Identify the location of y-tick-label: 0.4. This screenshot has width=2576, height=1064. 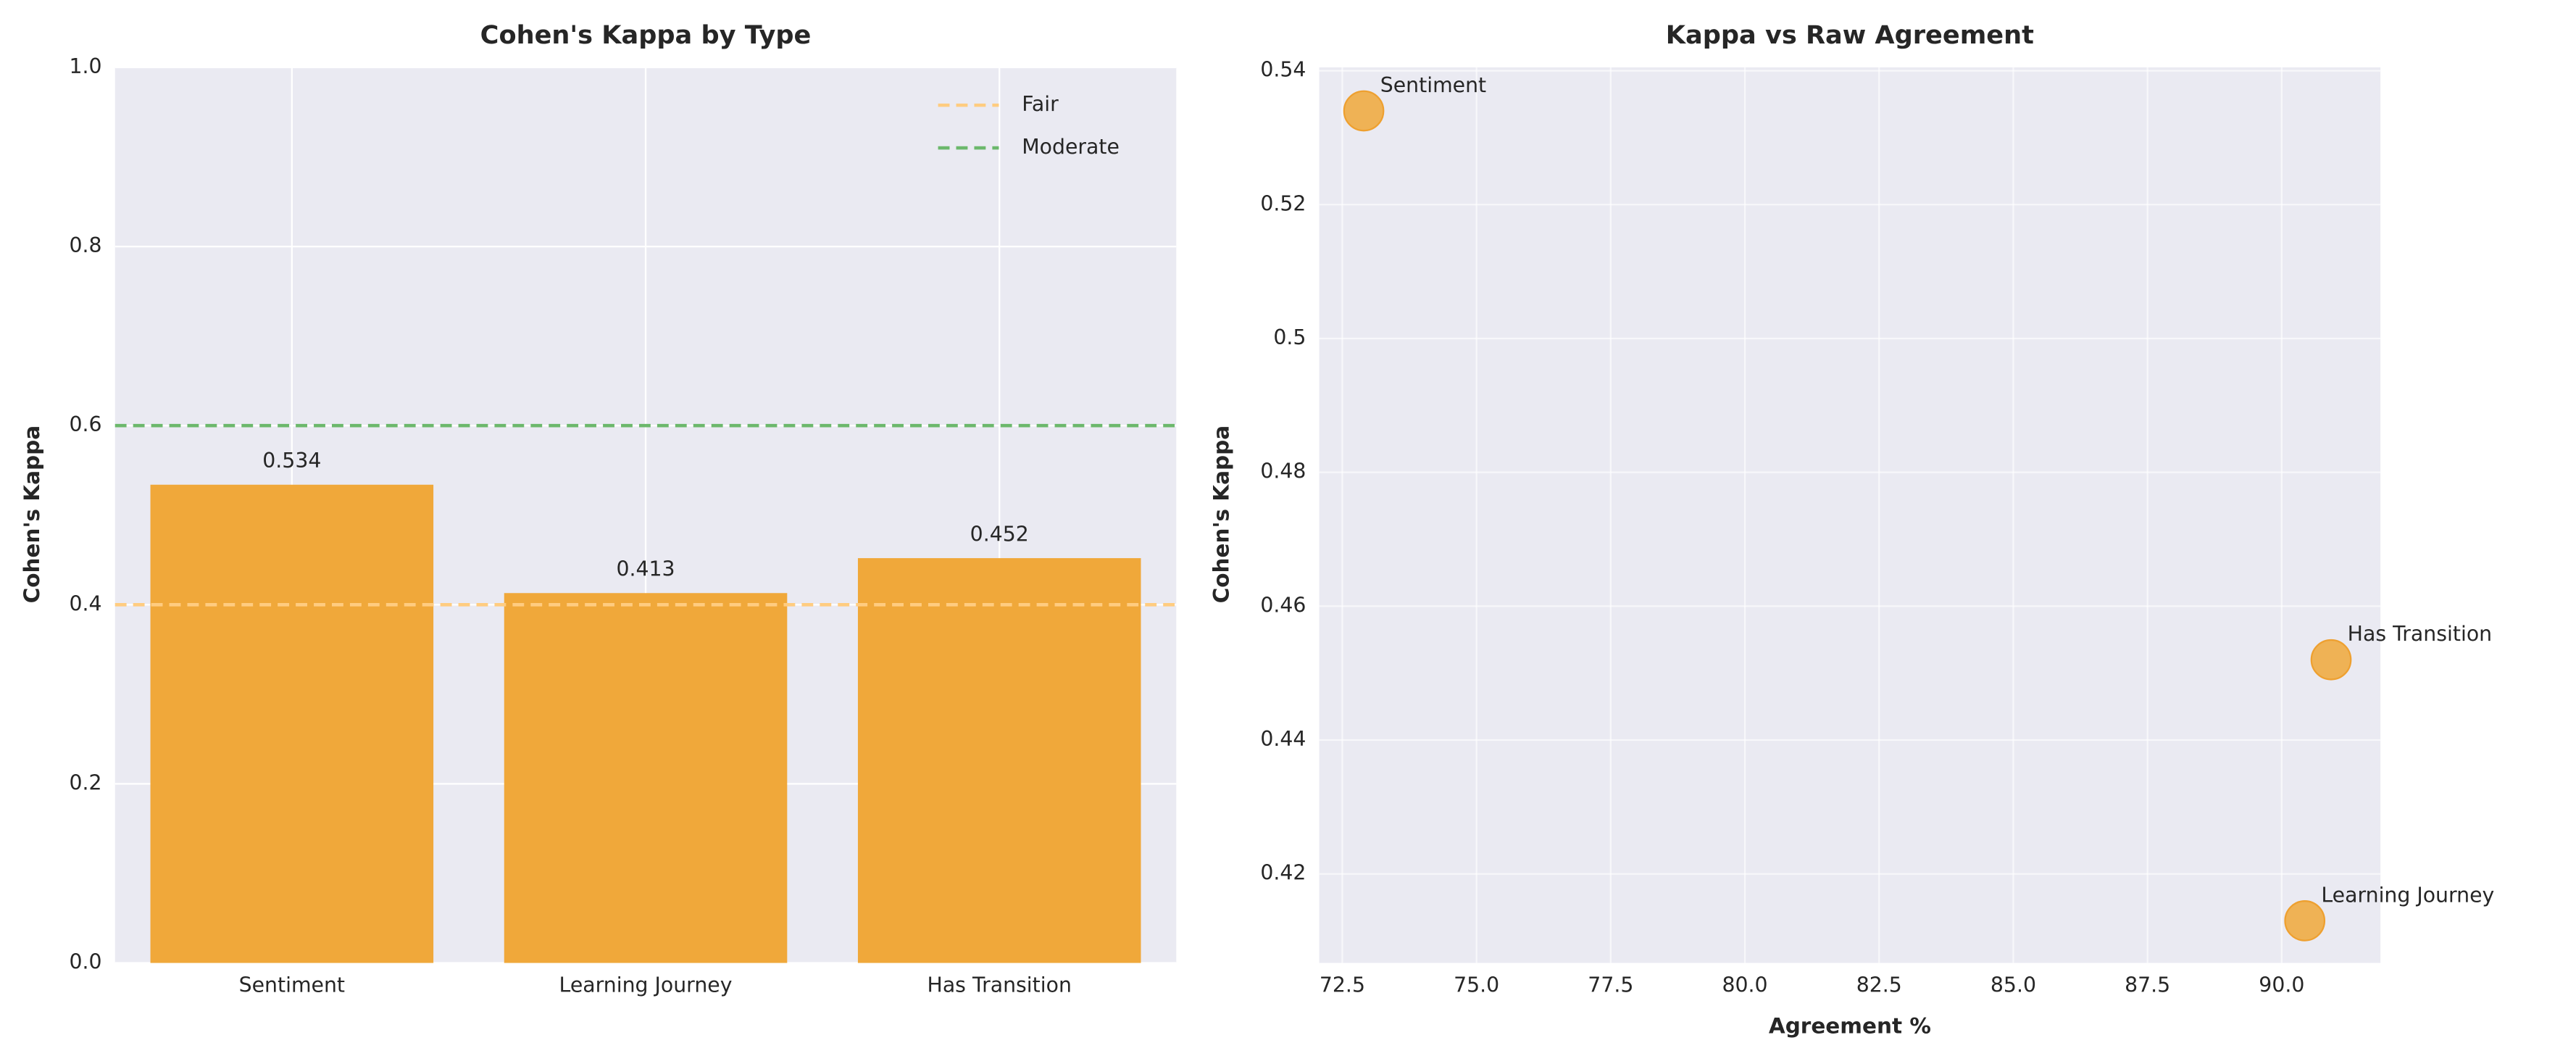
(86, 603).